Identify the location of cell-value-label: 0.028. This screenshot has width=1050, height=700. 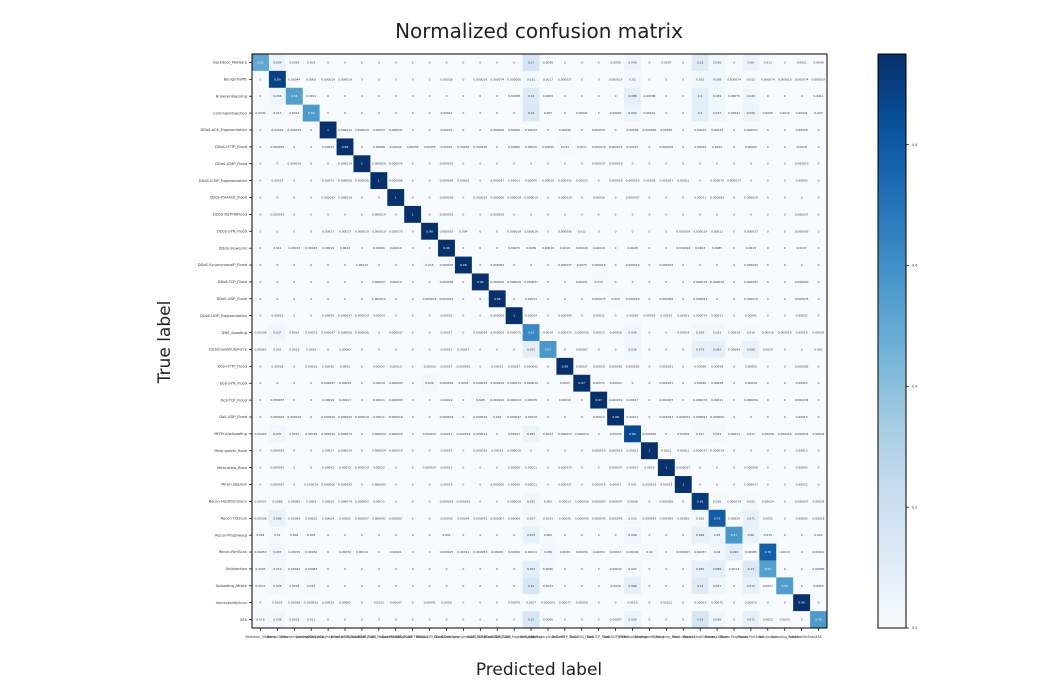
(277, 586).